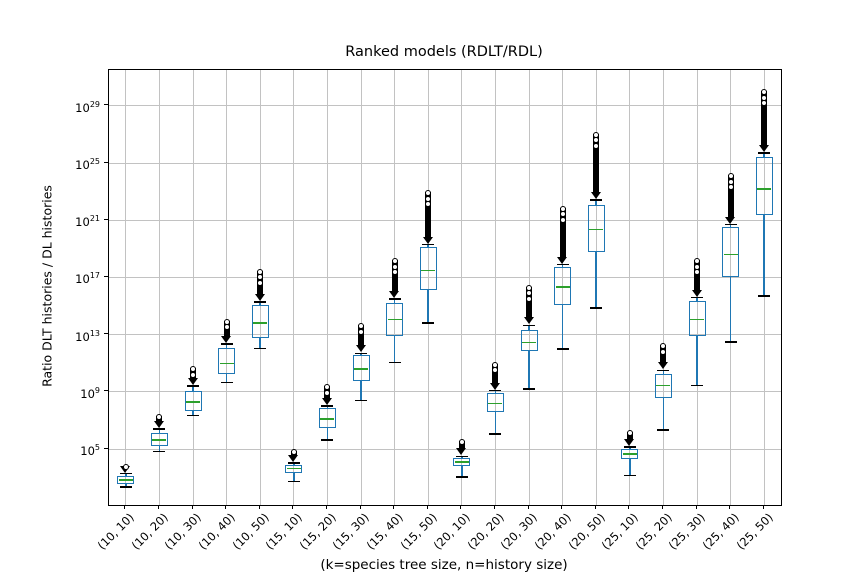 The height and width of the screenshot is (576, 864). What do you see at coordinates (87, 164) in the screenshot?
I see `y-tick-label: 1025` at bounding box center [87, 164].